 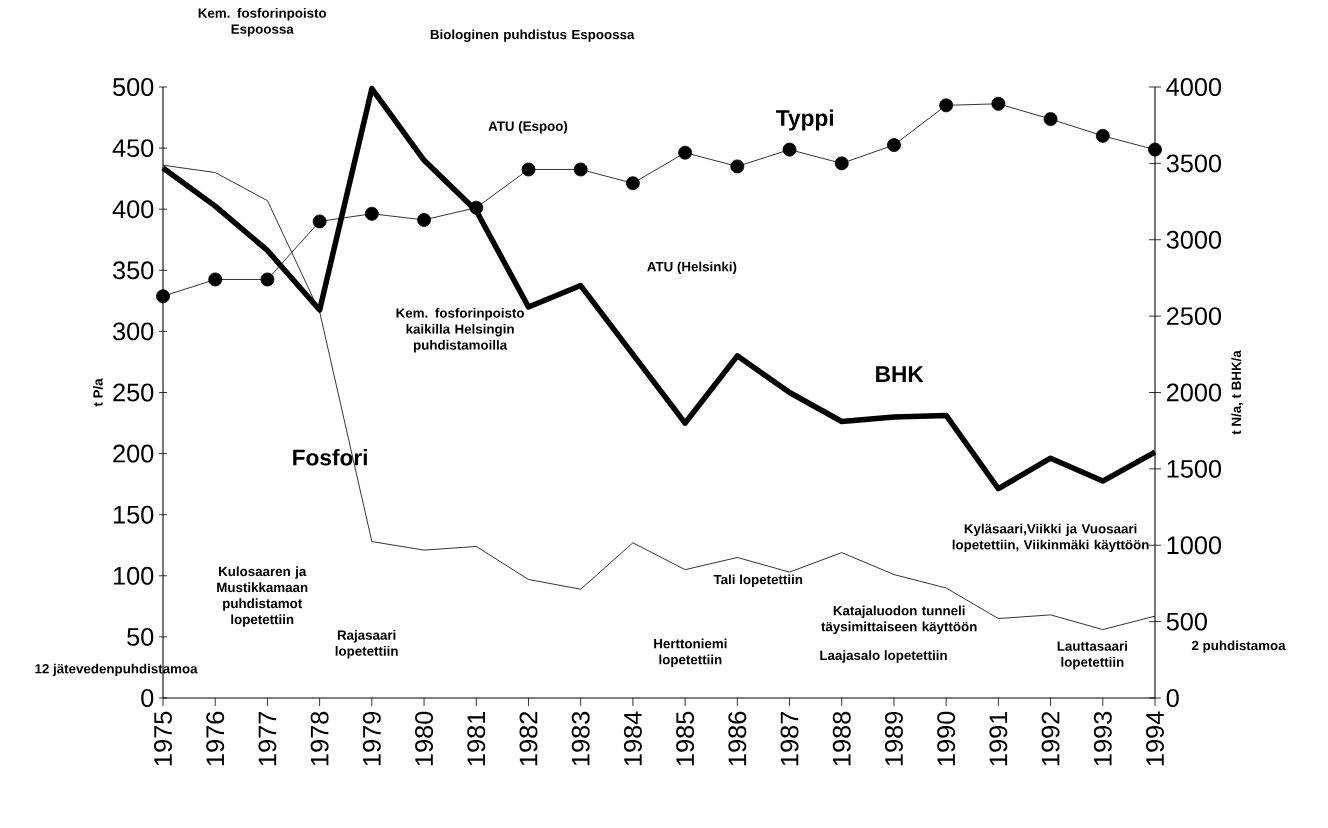 I want to click on annotation: Kem. fosforinpoisto kaikilla Helsingin puhdistamoilla, so click(x=460, y=330).